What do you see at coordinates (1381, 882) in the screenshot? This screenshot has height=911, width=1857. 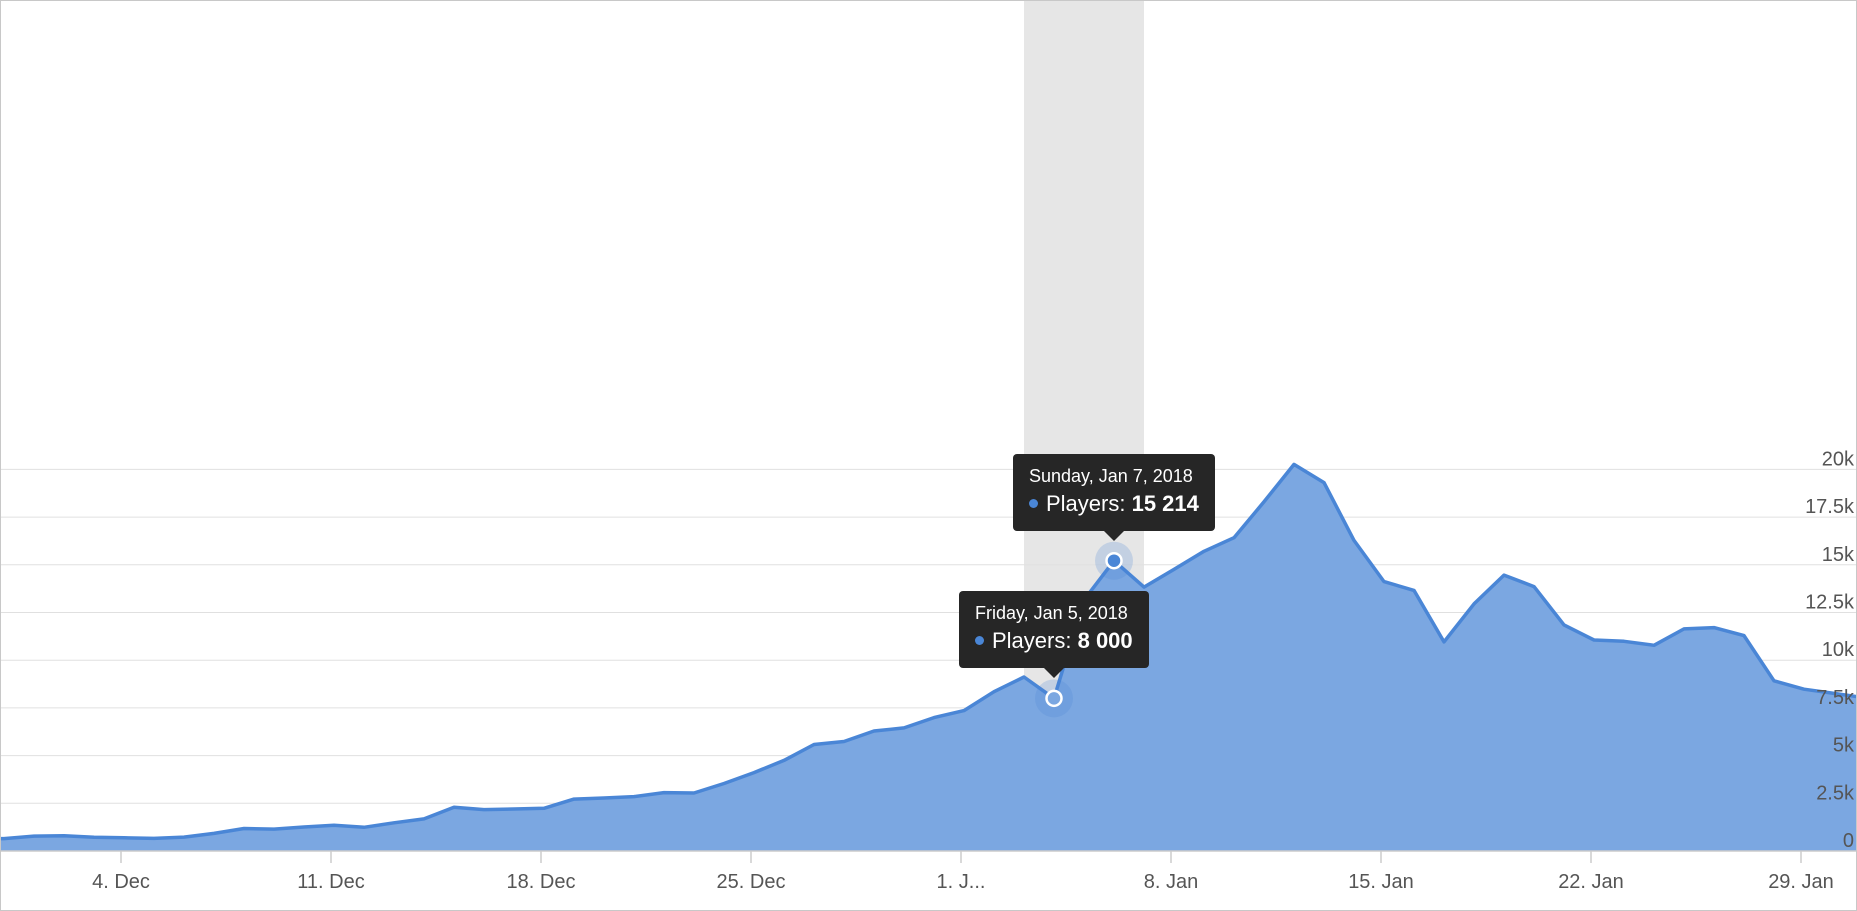 I see `x-tick-label: 15. Jan` at bounding box center [1381, 882].